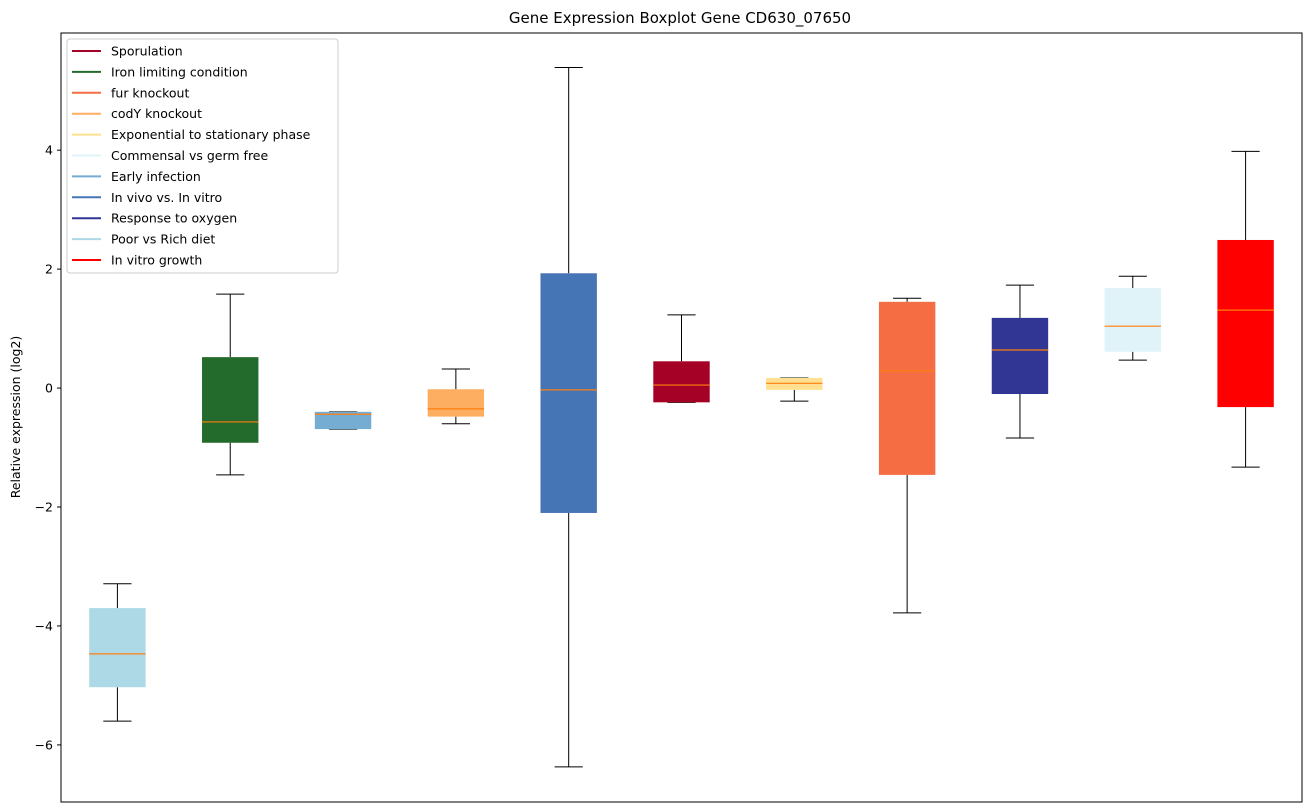 The height and width of the screenshot is (812, 1309). Describe the element at coordinates (147, 51) in the screenshot. I see `legend-label: Sporulation` at that location.